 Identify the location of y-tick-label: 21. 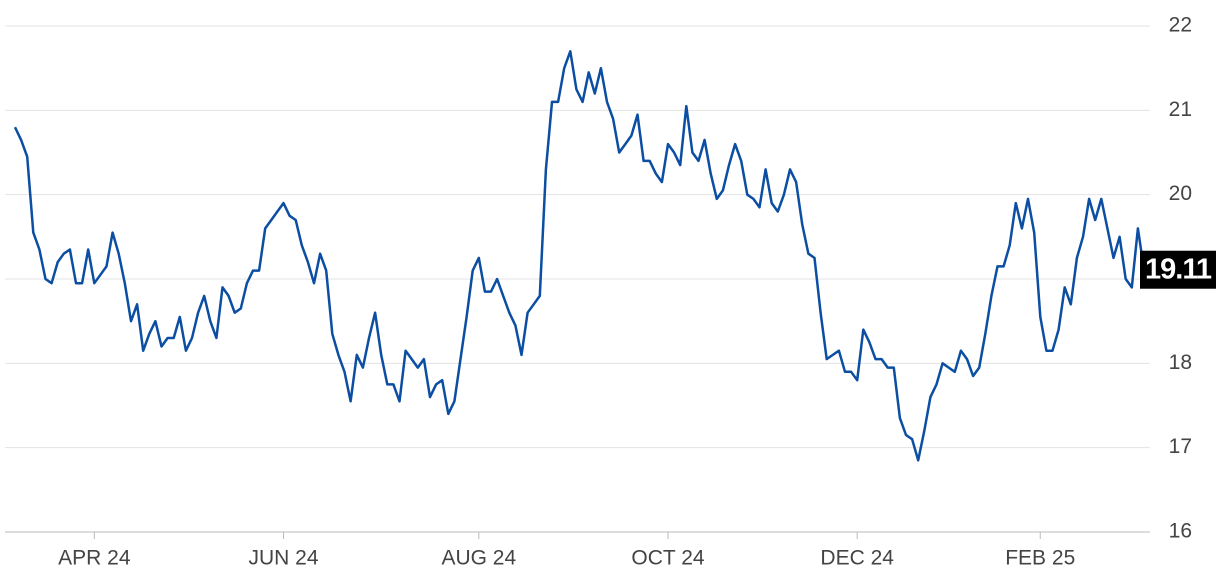
(1180, 109).